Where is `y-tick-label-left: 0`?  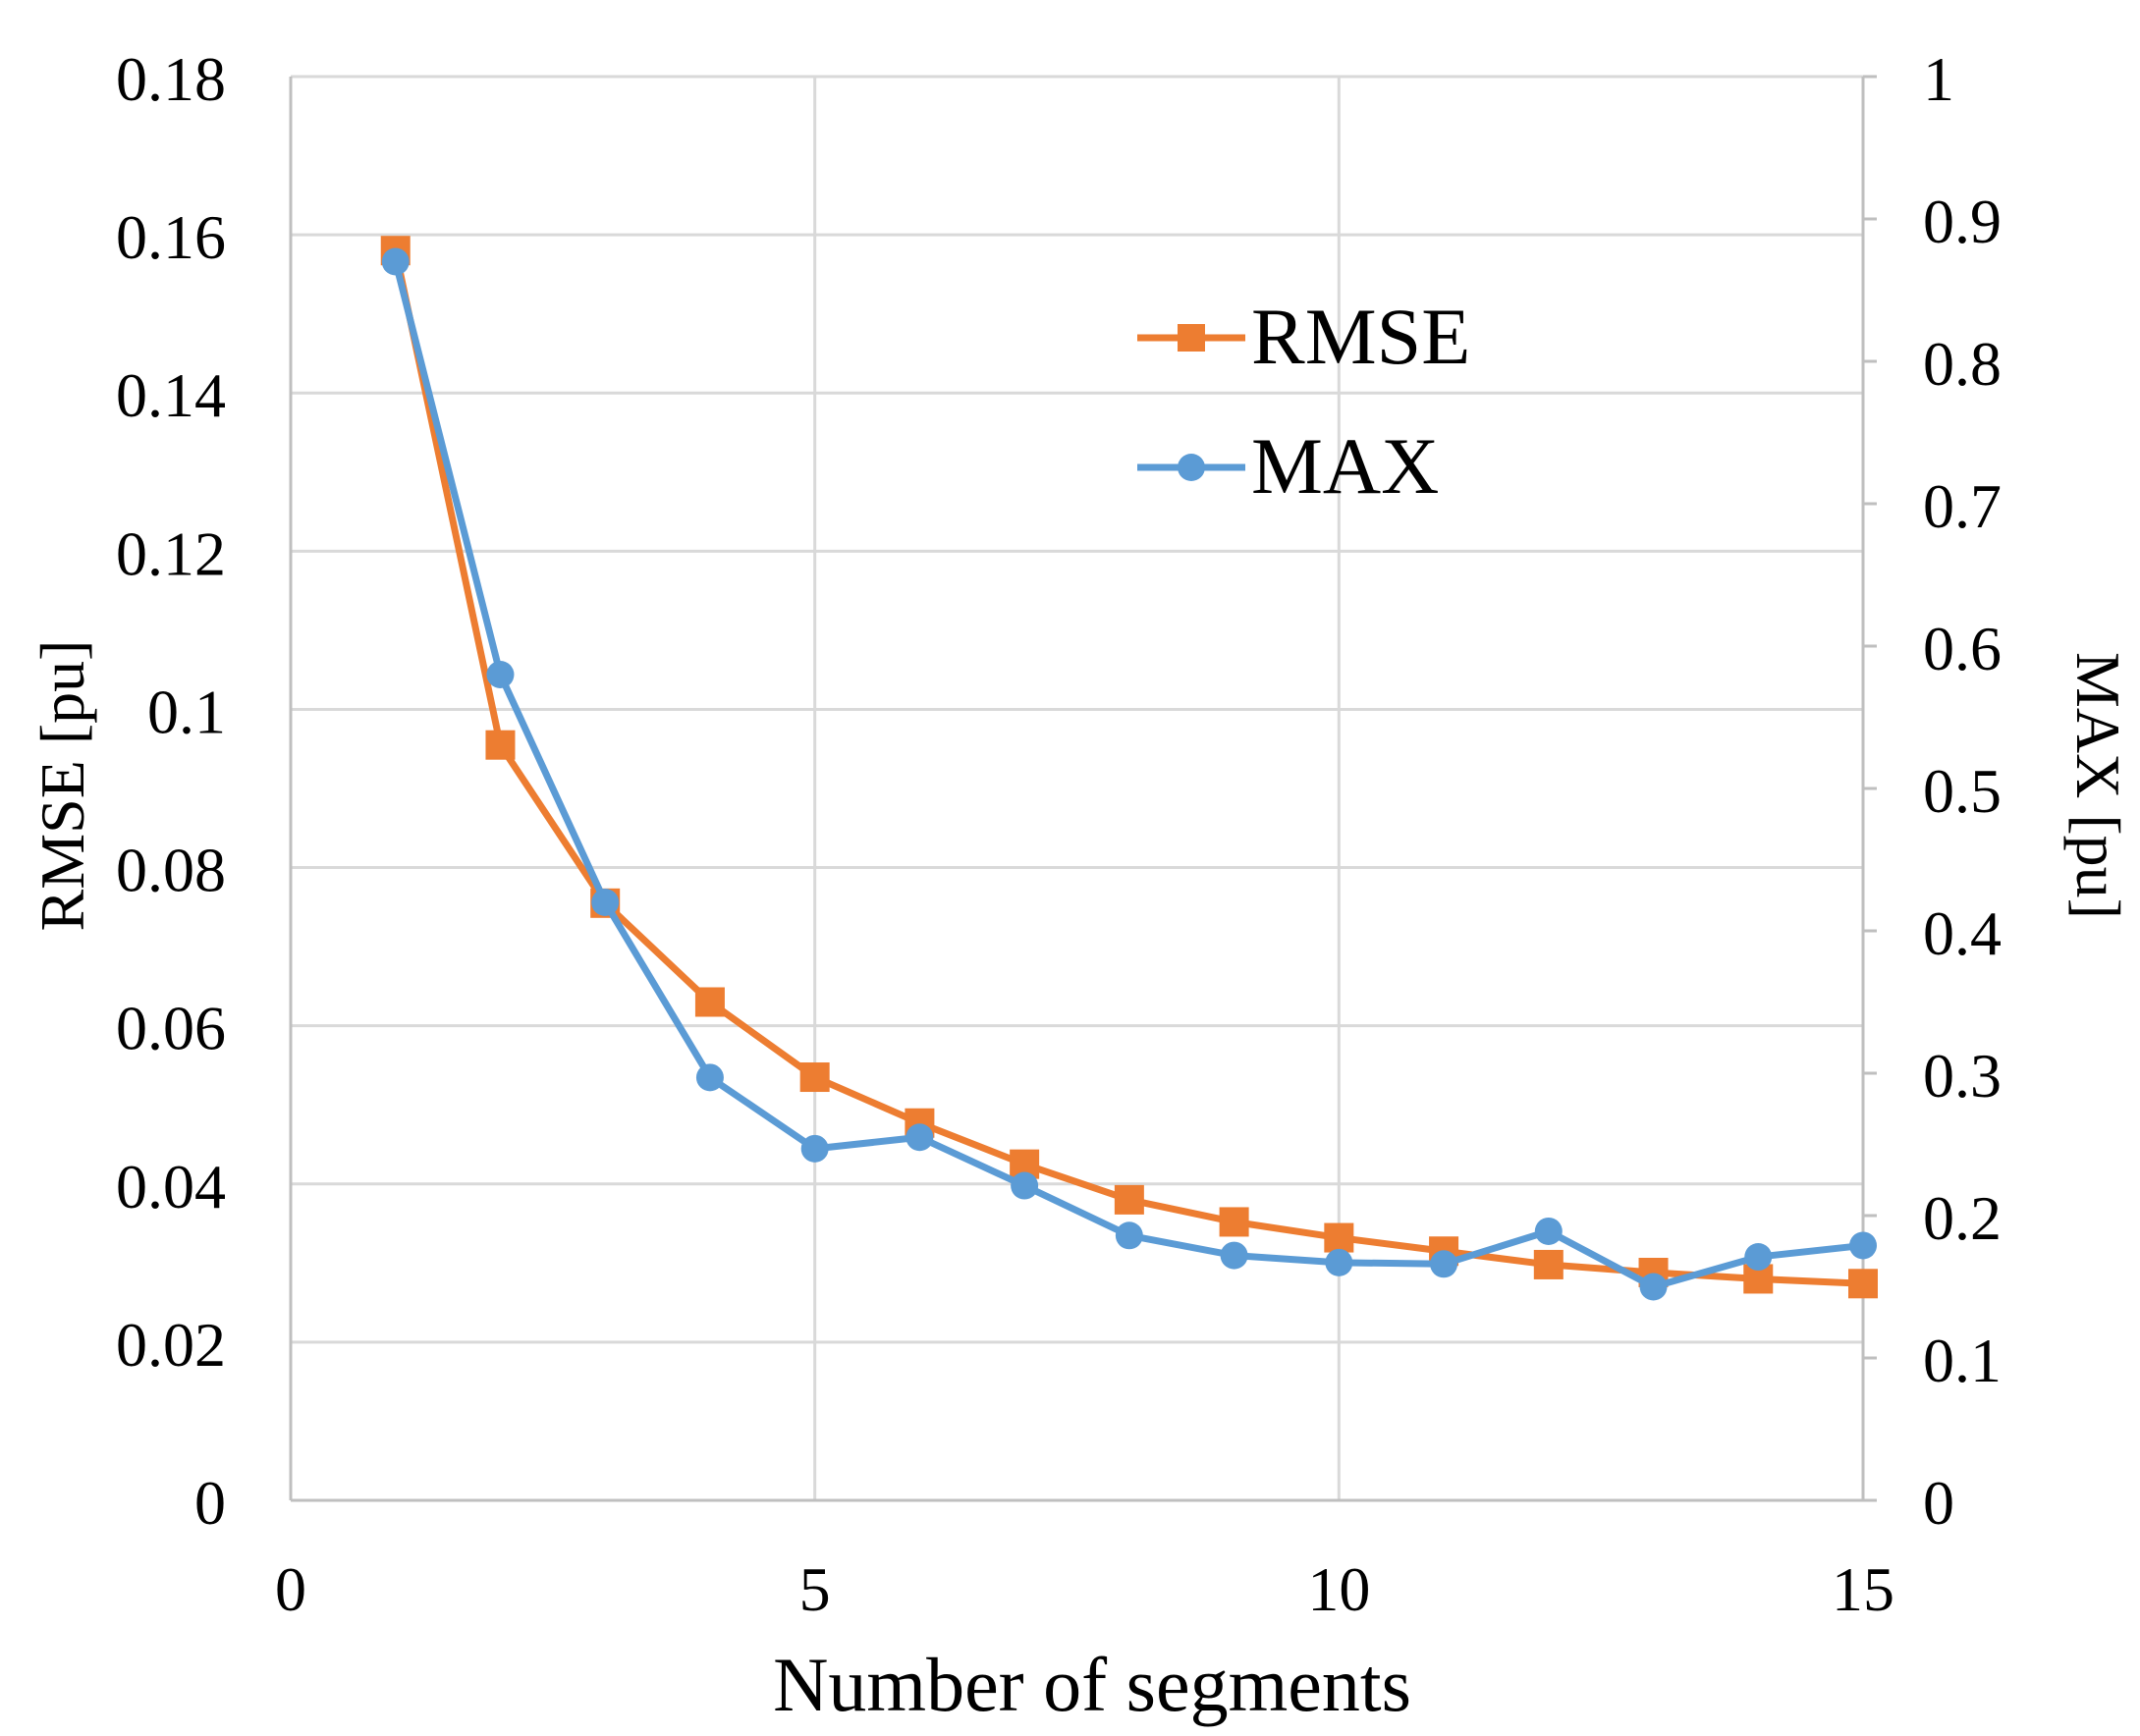 y-tick-label-left: 0 is located at coordinates (210, 1503).